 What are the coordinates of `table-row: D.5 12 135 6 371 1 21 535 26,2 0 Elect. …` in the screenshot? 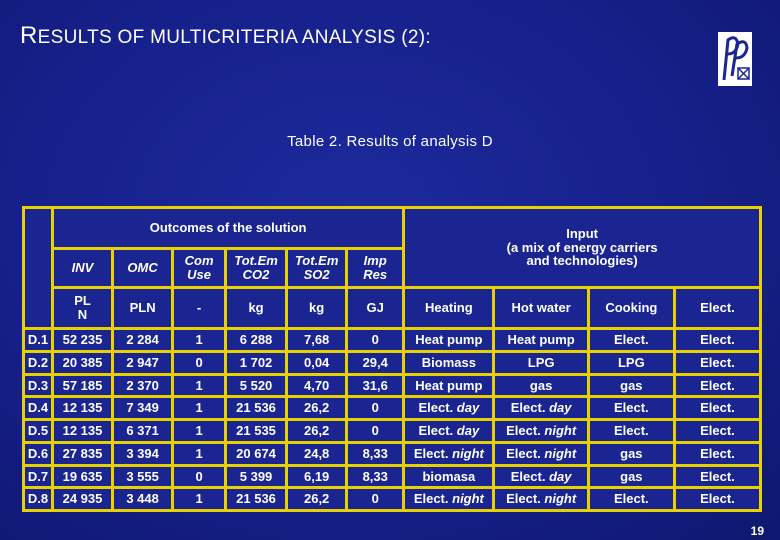 It's located at (392, 431).